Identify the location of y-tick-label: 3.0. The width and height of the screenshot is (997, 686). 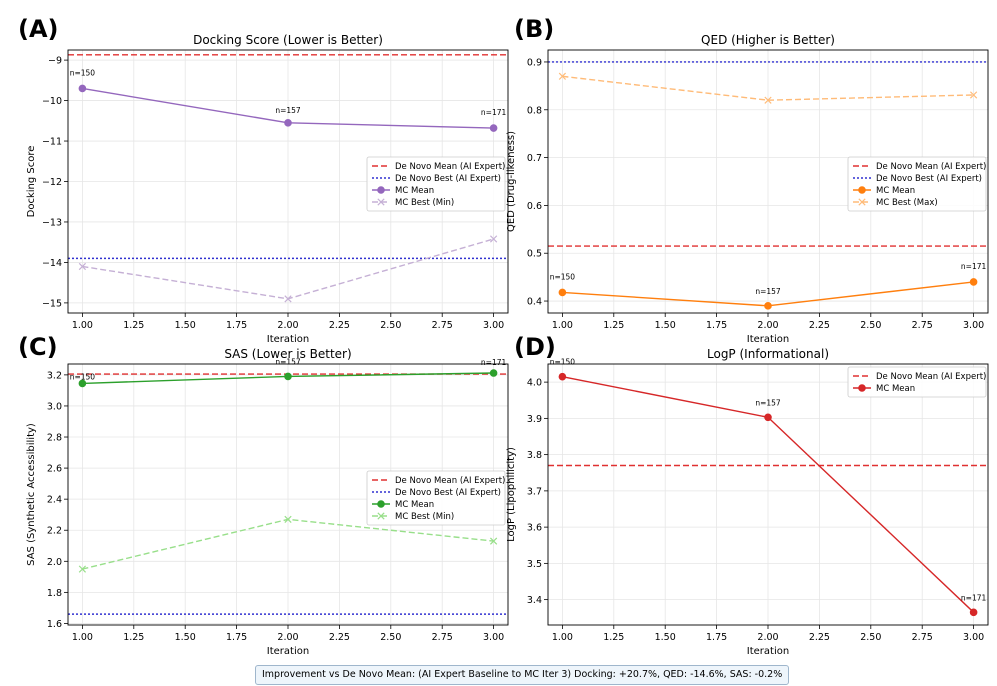
(54, 406).